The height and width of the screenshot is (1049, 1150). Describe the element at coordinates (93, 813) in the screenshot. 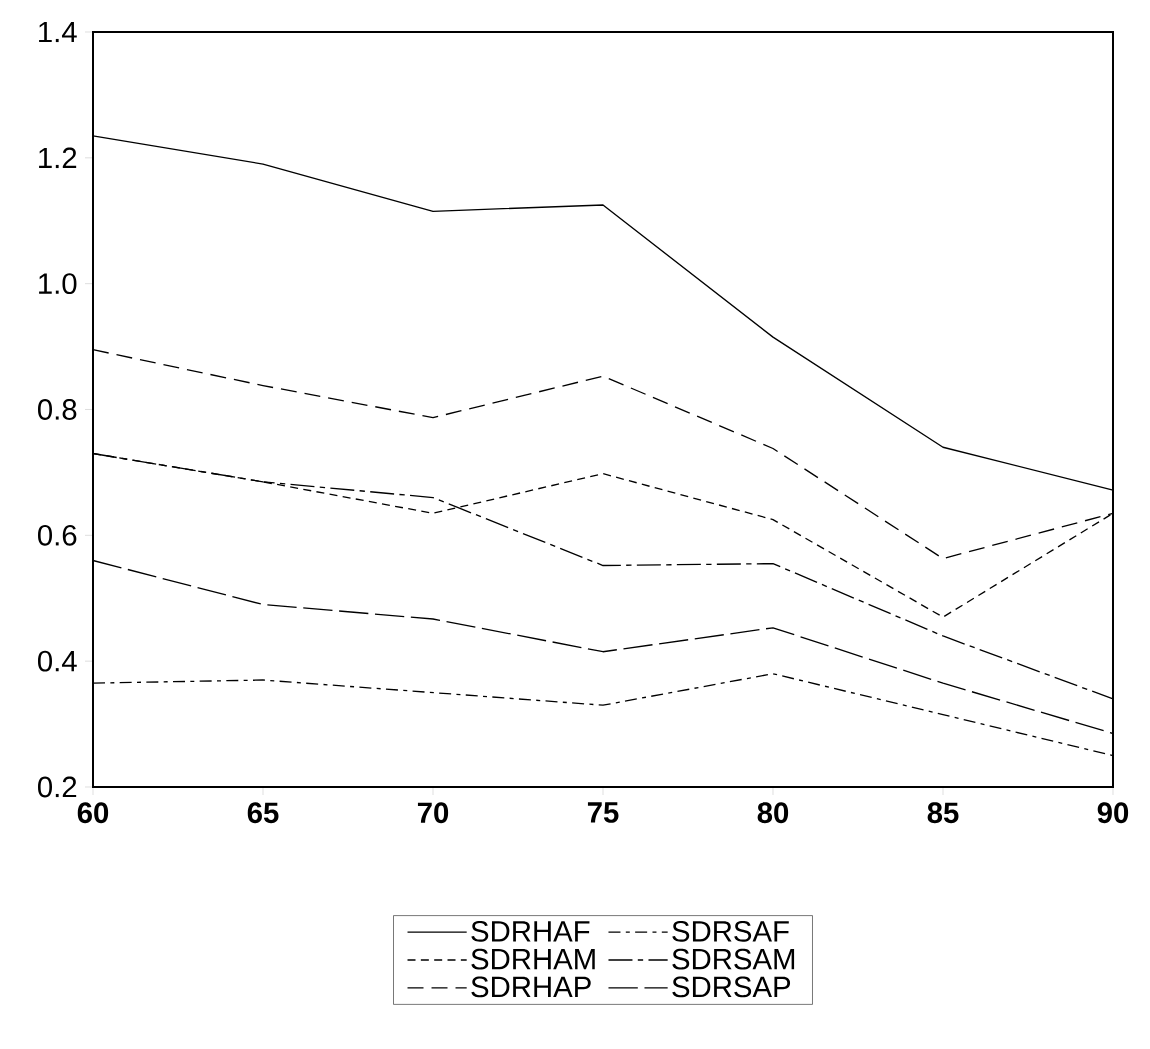

I see `x-tick-label: 60` at that location.